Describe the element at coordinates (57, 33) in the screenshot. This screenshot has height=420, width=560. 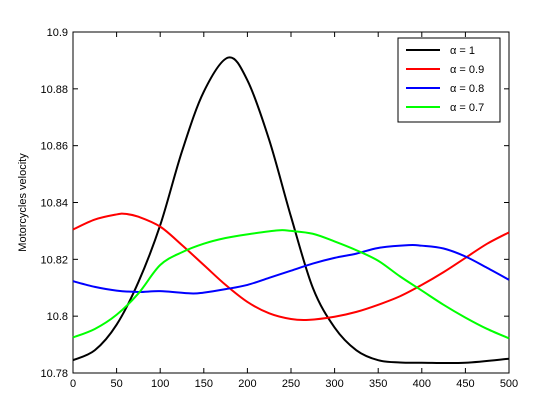
I see `y-tick-label: 10.9` at that location.